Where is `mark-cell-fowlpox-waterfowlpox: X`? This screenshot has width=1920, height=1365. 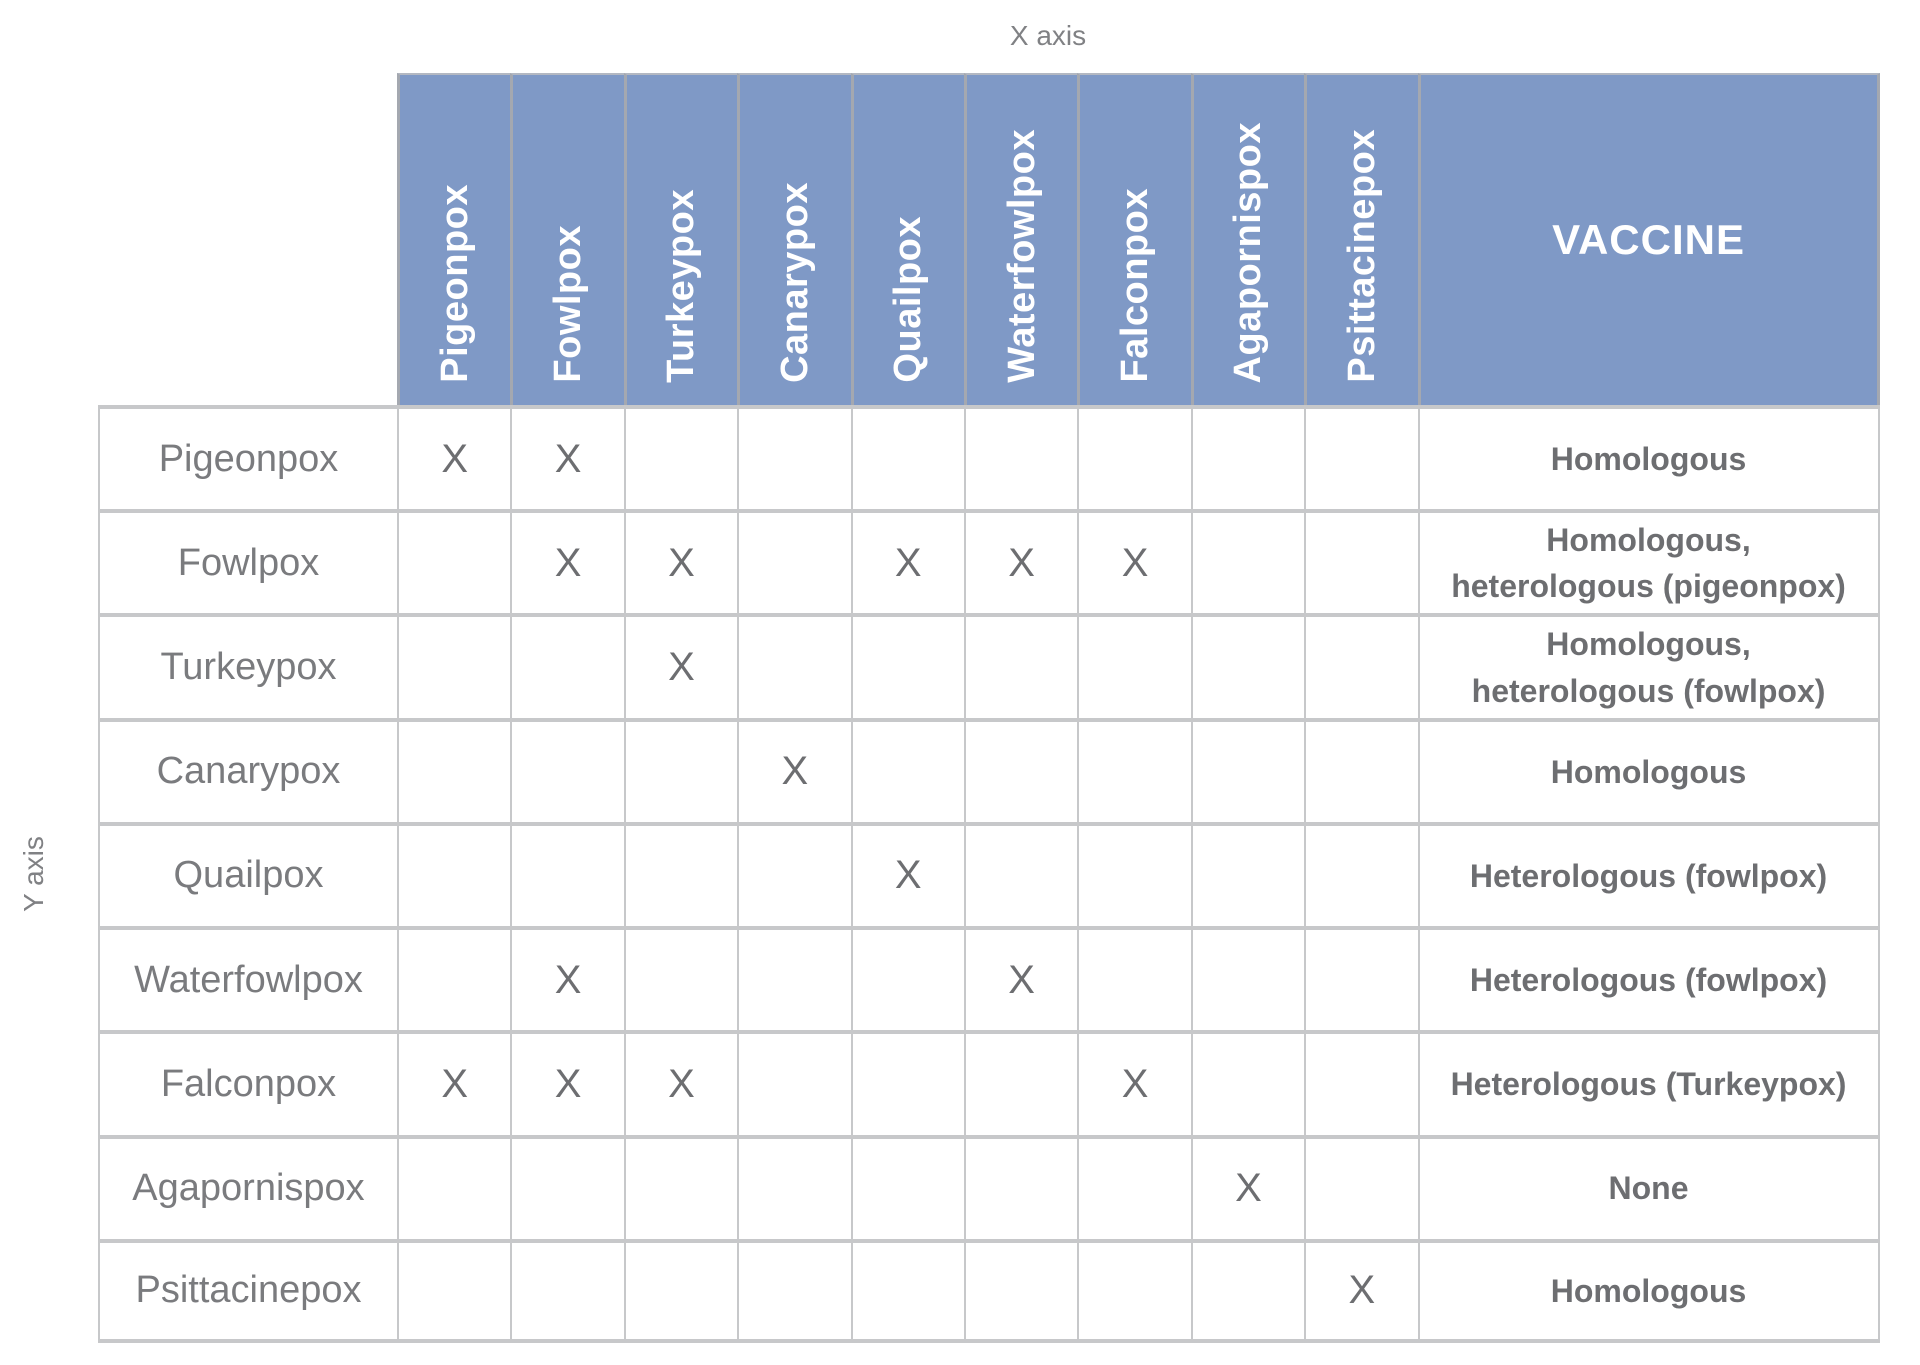
mark-cell-fowlpox-waterfowlpox: X is located at coordinates (1020, 561).